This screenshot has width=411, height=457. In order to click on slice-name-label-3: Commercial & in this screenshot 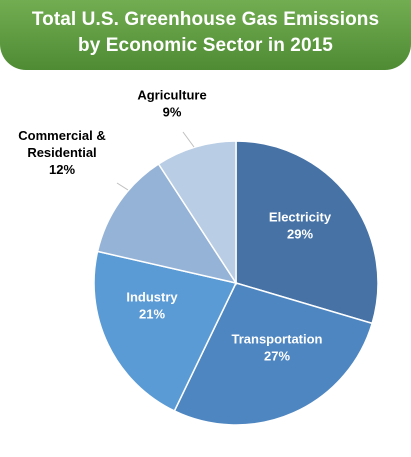, I will do `click(61, 135)`.